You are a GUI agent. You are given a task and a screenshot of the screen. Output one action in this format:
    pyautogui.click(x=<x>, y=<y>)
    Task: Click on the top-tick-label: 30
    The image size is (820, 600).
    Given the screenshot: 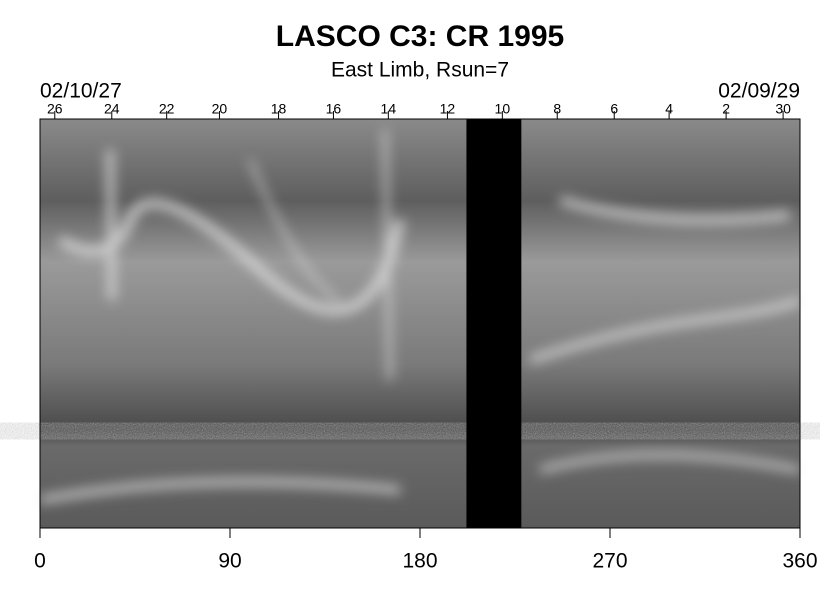 What is the action you would take?
    pyautogui.click(x=783, y=109)
    